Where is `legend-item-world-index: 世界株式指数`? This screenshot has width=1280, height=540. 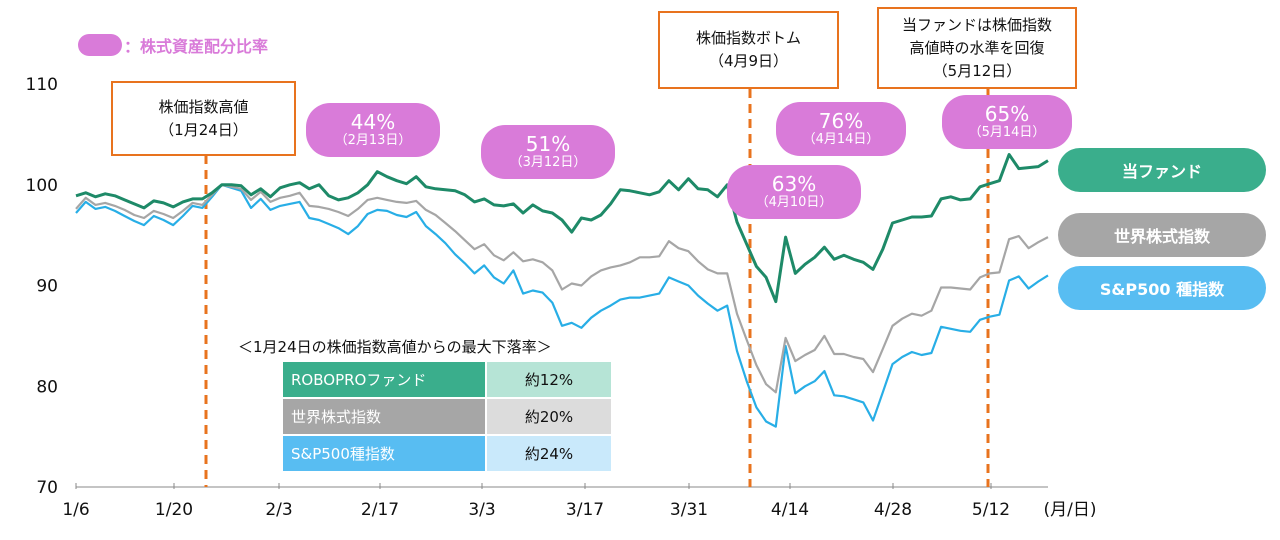
legend-item-world-index: 世界株式指数 is located at coordinates (1162, 235).